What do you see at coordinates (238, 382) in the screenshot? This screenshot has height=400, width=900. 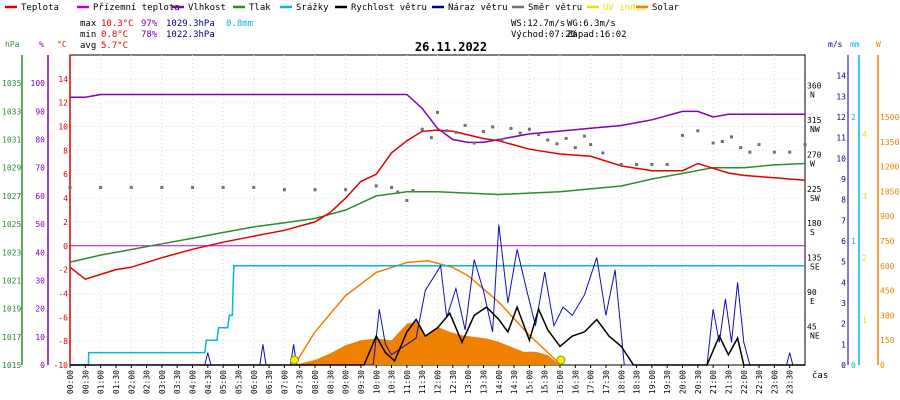 I see `x-tick-label: 05:30` at bounding box center [238, 382].